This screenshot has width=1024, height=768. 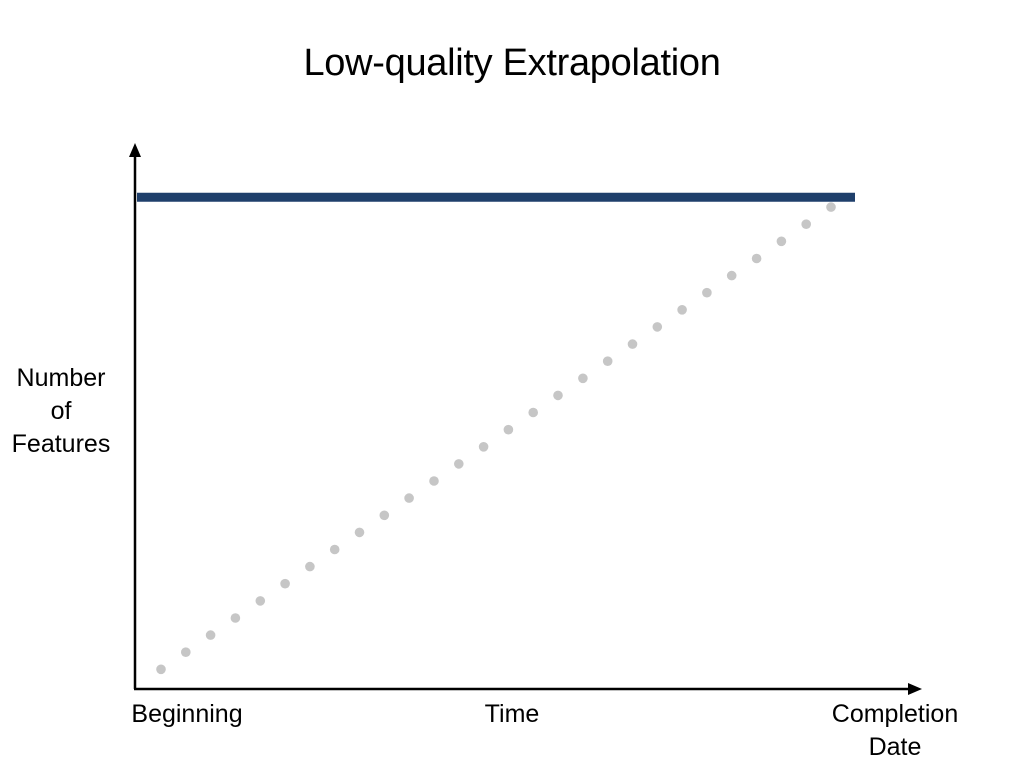 I want to click on x-axis-start-label: Beginning, so click(x=187, y=714).